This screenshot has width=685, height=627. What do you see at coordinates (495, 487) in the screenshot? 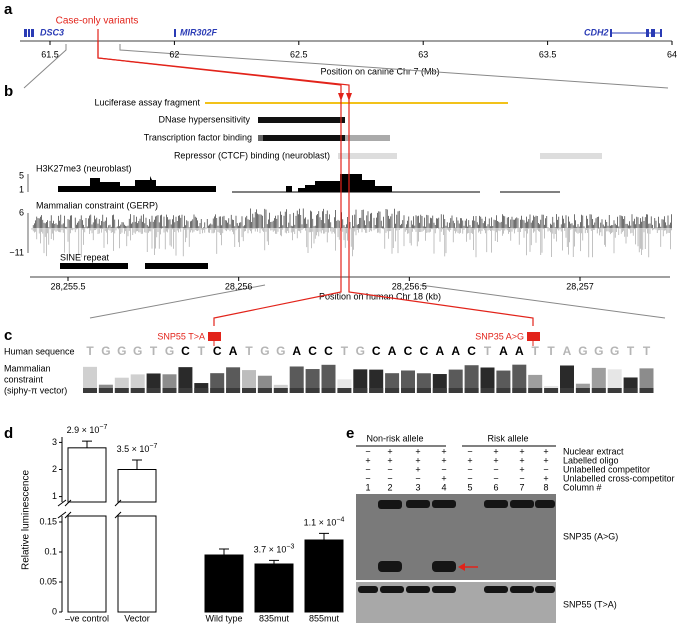
I see `column-number: 6` at bounding box center [495, 487].